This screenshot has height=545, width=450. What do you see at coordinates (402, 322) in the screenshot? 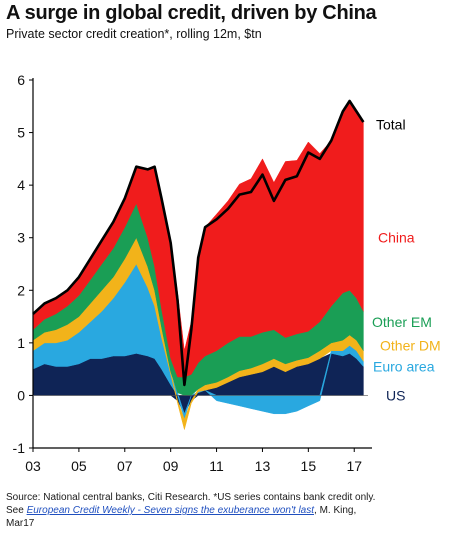
I see `series-label-other-em: Other EM` at bounding box center [402, 322].